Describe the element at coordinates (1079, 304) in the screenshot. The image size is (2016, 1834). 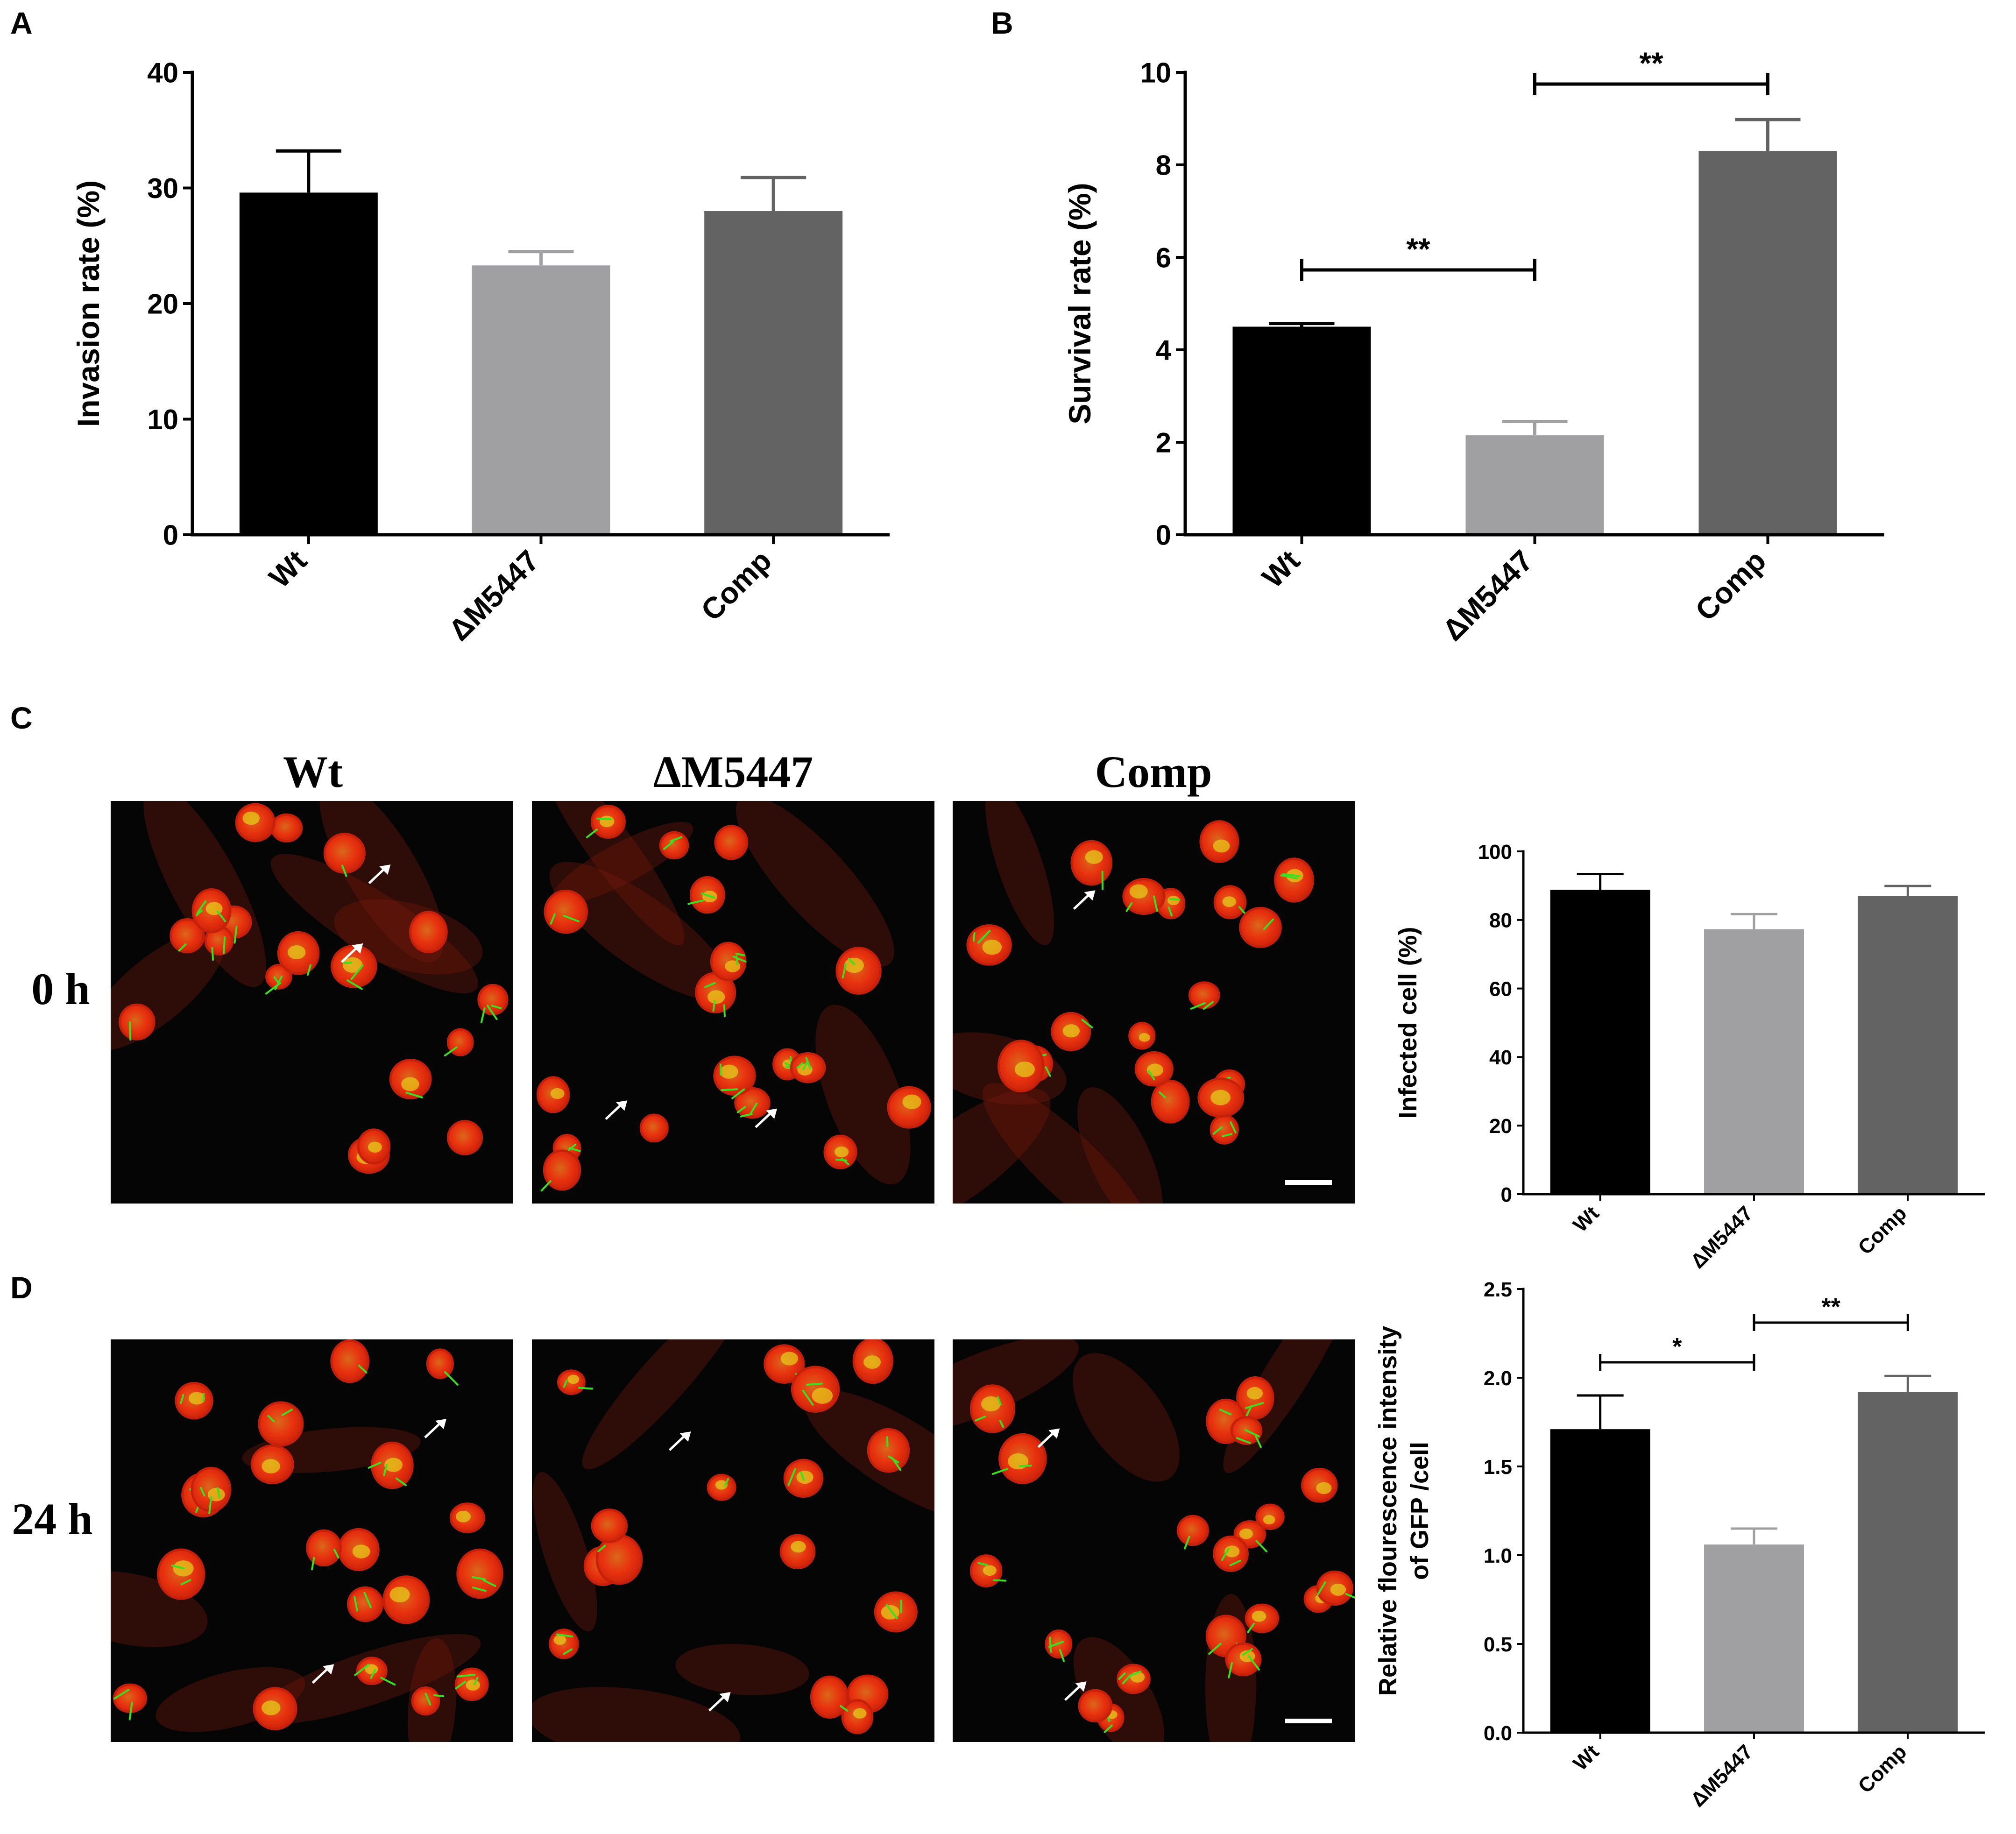
I see `y-axis-title-b: Survival rate (%)` at that location.